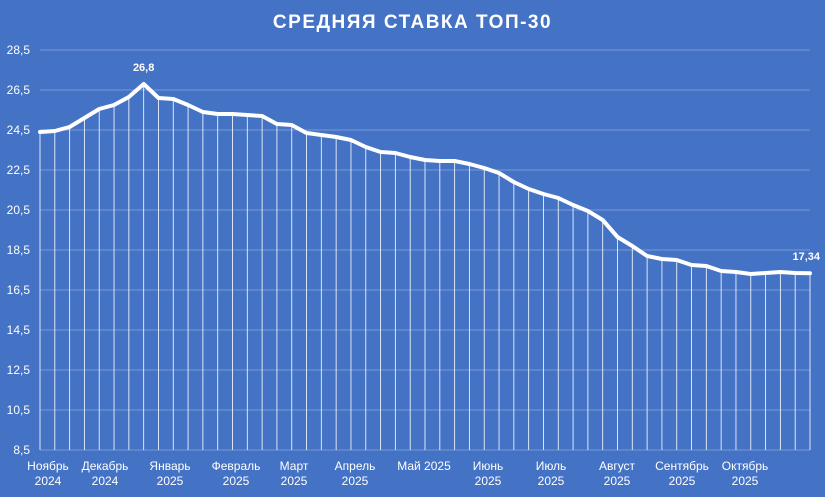 This screenshot has height=497, width=825. What do you see at coordinates (745, 466) in the screenshot?
I see `x-tick-label: Октябрь` at bounding box center [745, 466].